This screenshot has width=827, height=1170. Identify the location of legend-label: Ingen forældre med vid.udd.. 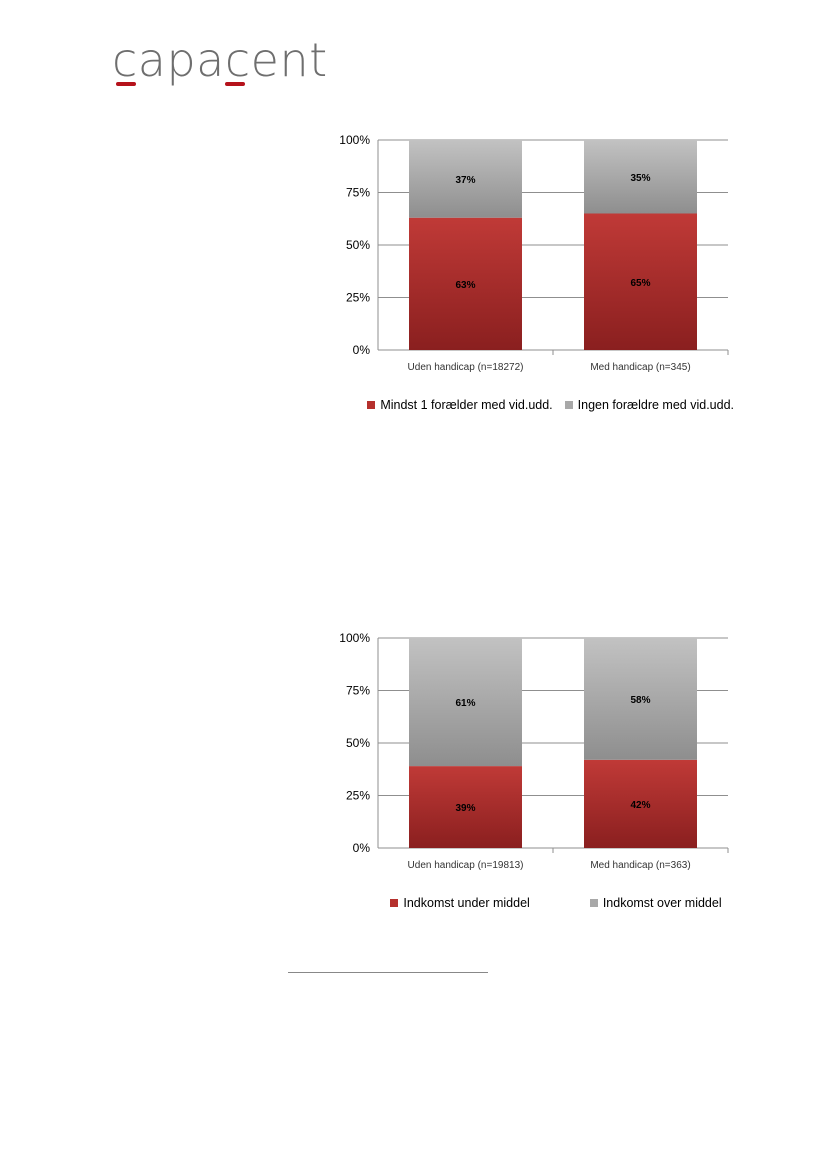
(655, 405).